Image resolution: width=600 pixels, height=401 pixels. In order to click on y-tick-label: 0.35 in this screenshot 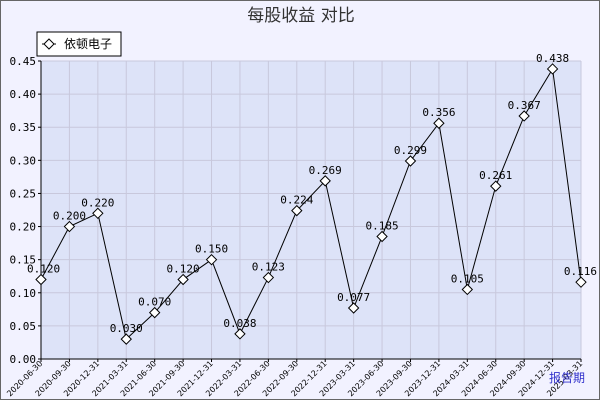, I will do `click(23, 127)`.